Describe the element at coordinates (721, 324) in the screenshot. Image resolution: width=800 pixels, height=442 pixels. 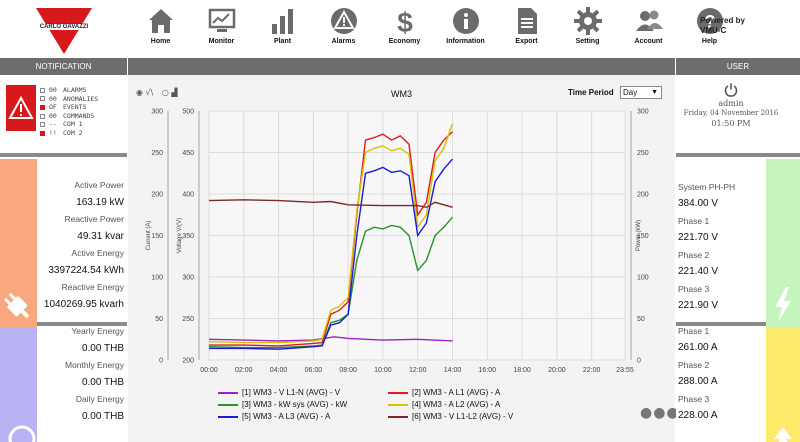
I see `right-metrics-separator` at that location.